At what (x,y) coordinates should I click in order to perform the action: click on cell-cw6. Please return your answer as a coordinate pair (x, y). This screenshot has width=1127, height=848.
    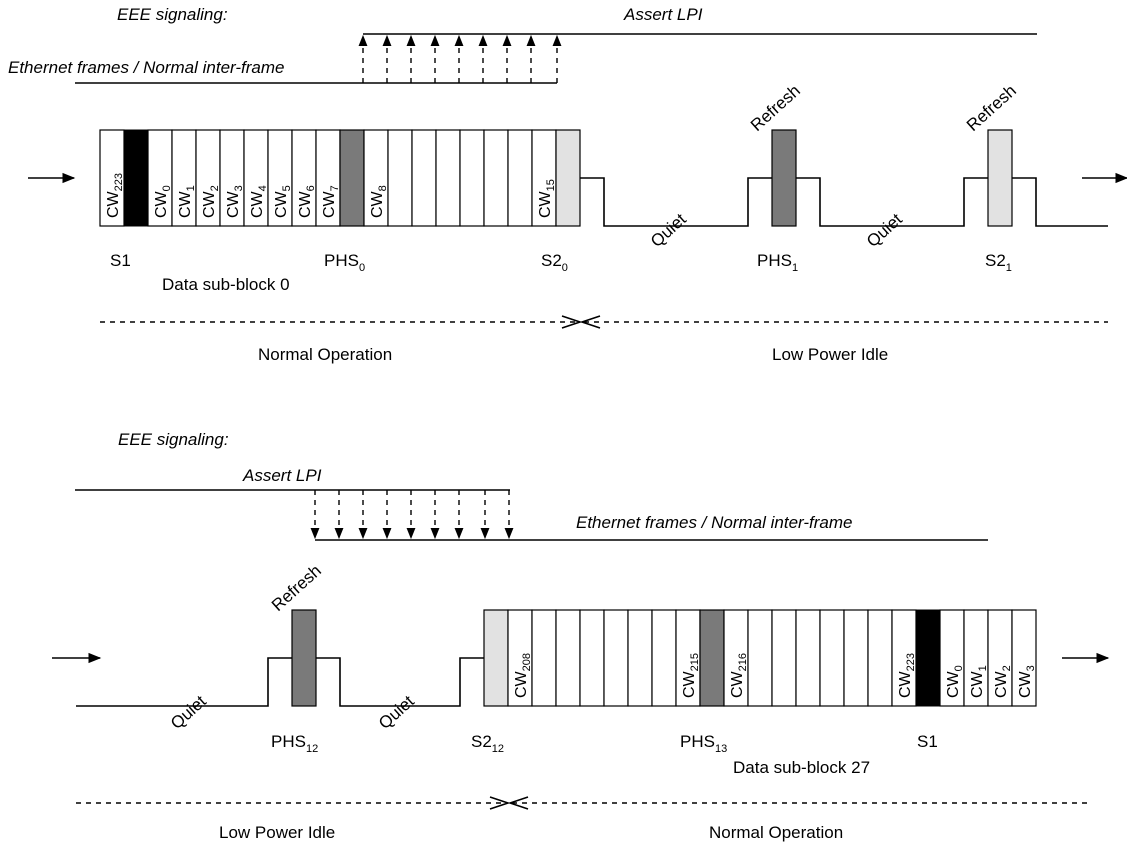
    Looking at the image, I should click on (304, 178).